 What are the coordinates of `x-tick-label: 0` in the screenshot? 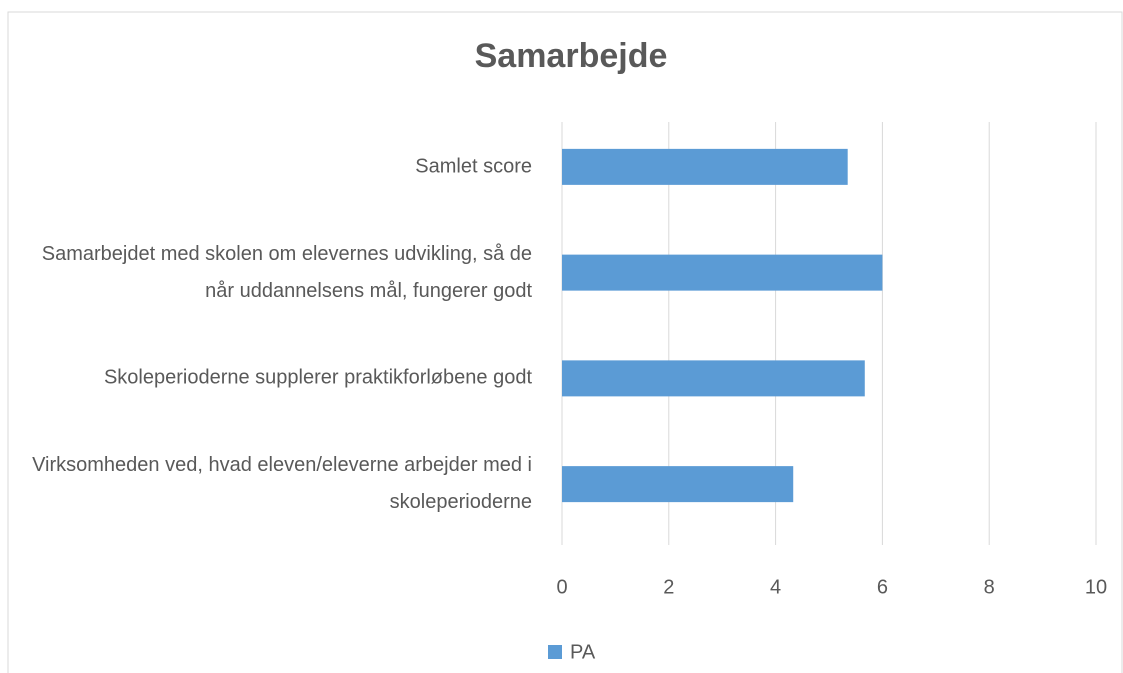 It's located at (561, 587).